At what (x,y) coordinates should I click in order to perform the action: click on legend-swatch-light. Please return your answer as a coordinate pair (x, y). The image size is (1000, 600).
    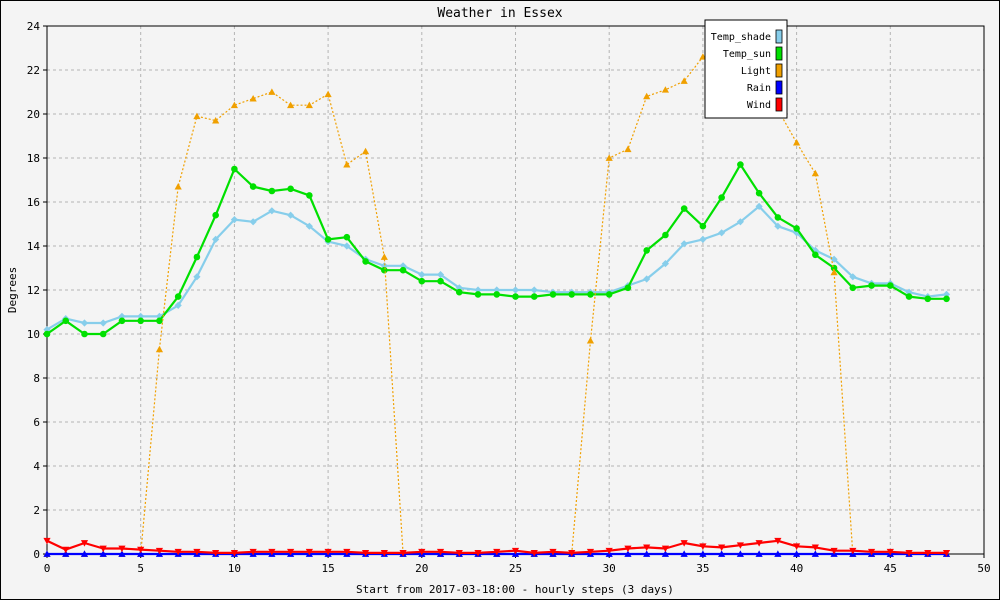
    Looking at the image, I should click on (779, 70).